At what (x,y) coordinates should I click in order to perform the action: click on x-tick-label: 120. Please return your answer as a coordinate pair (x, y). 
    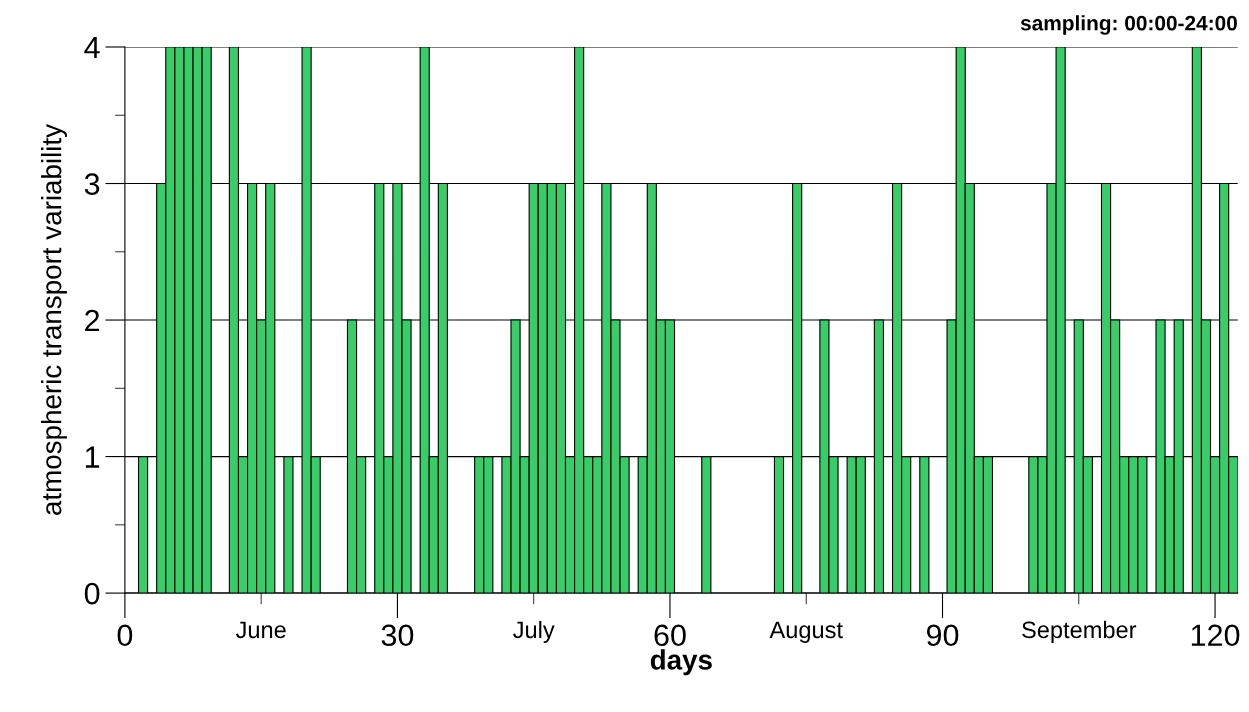
    Looking at the image, I should click on (1215, 635).